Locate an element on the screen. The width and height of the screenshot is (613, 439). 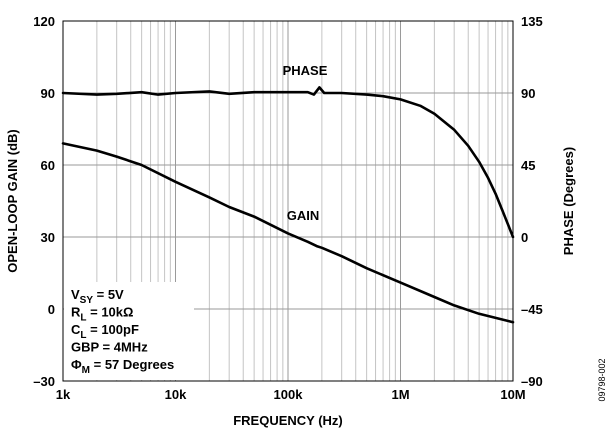
y-right-tick-label: 0 is located at coordinates (524, 237).